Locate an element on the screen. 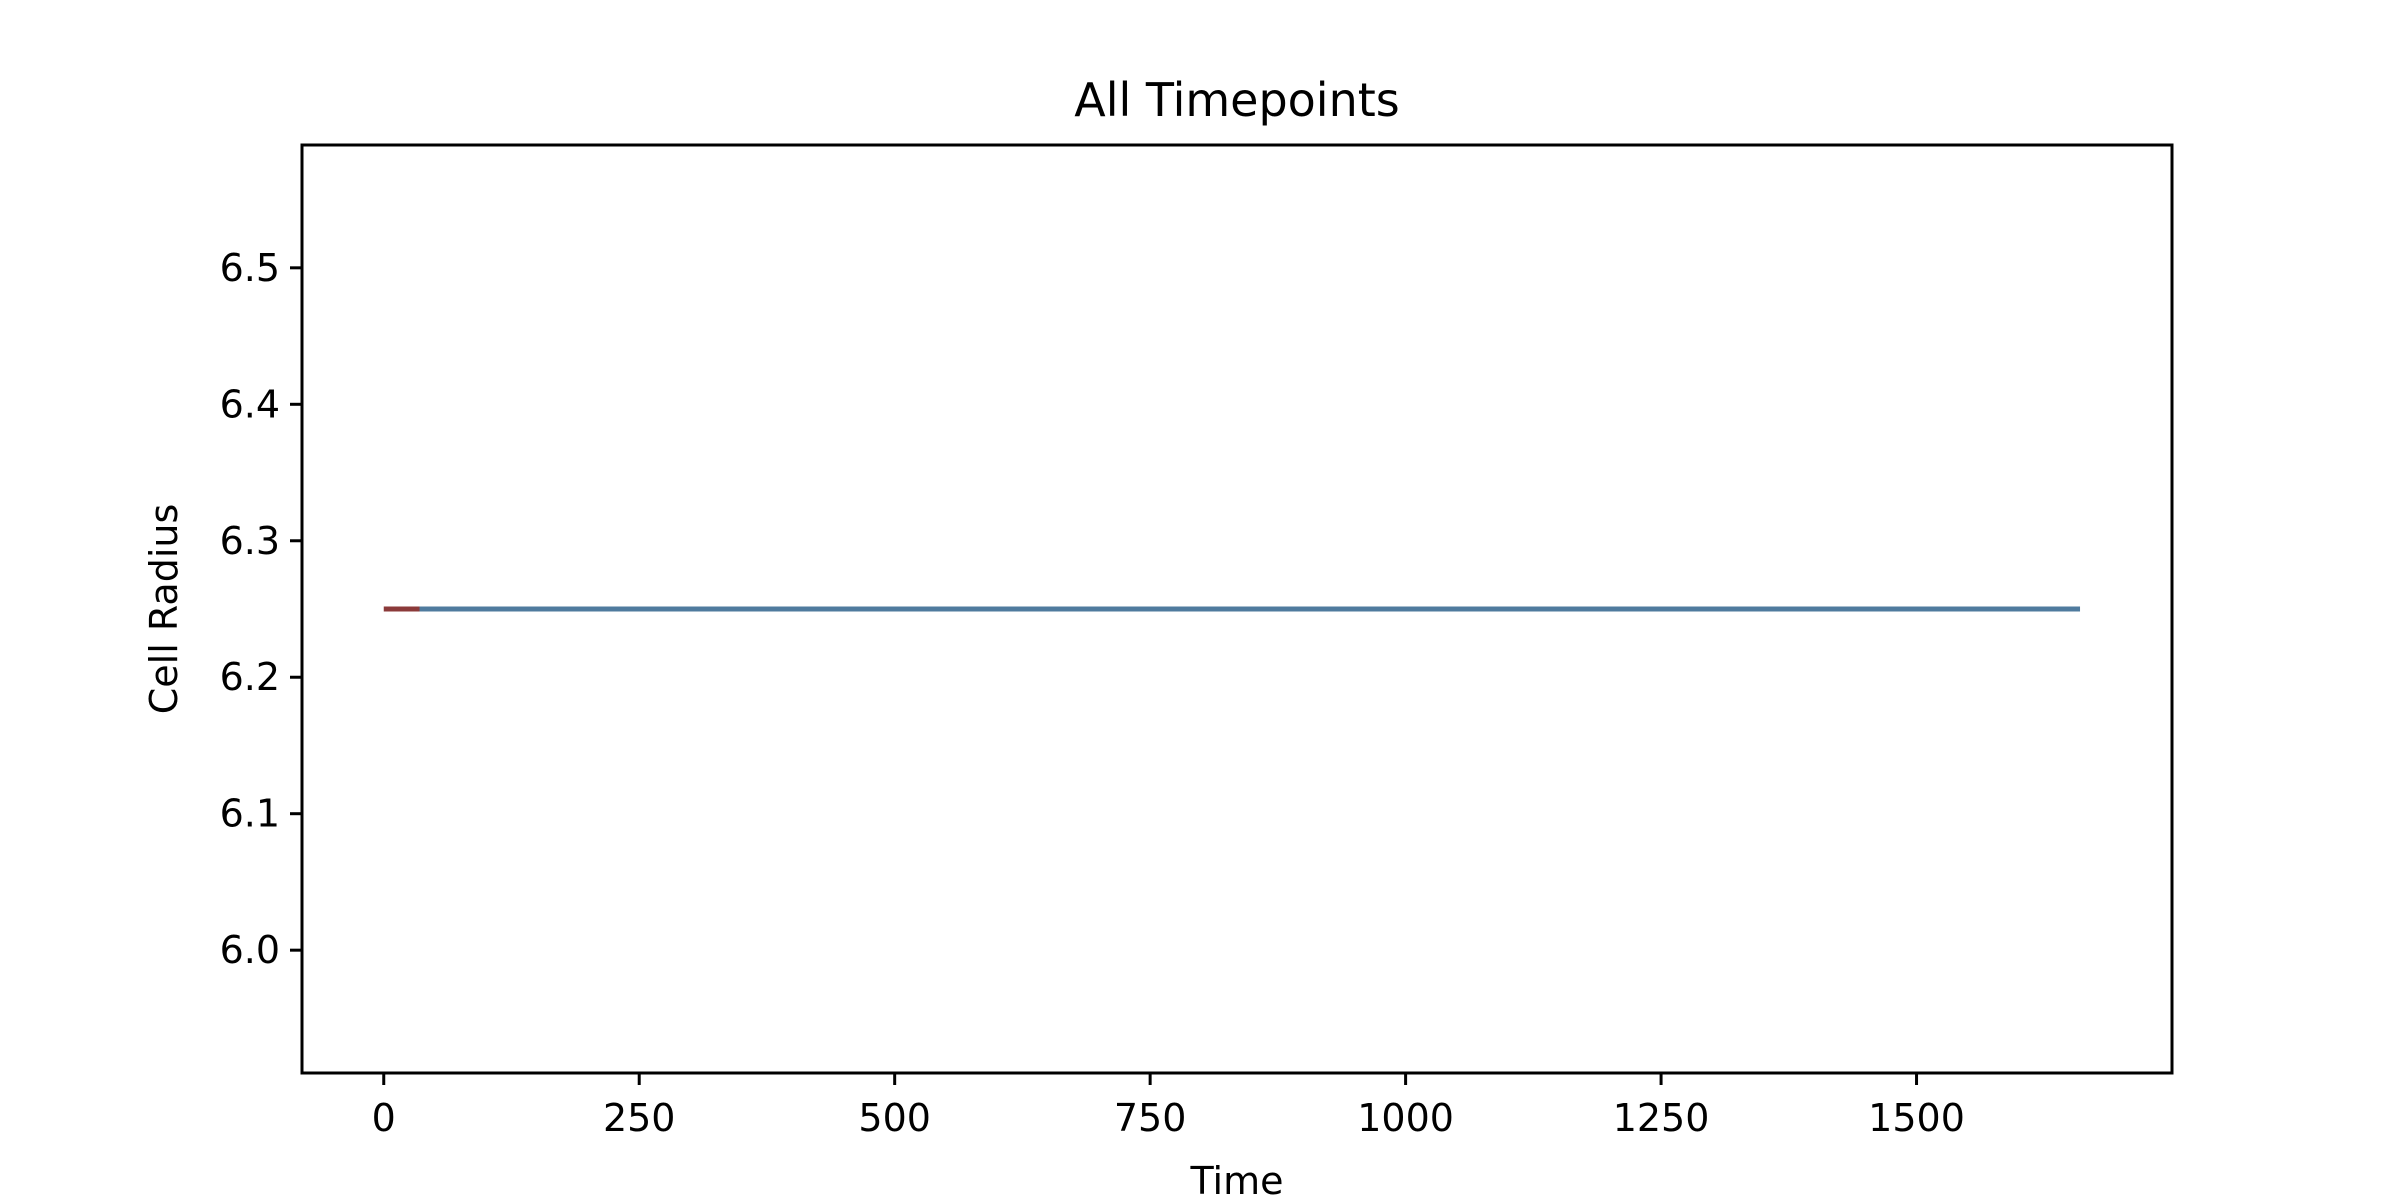 This screenshot has height=1200, width=2400. chart-title: All Timepoints is located at coordinates (1237, 100).